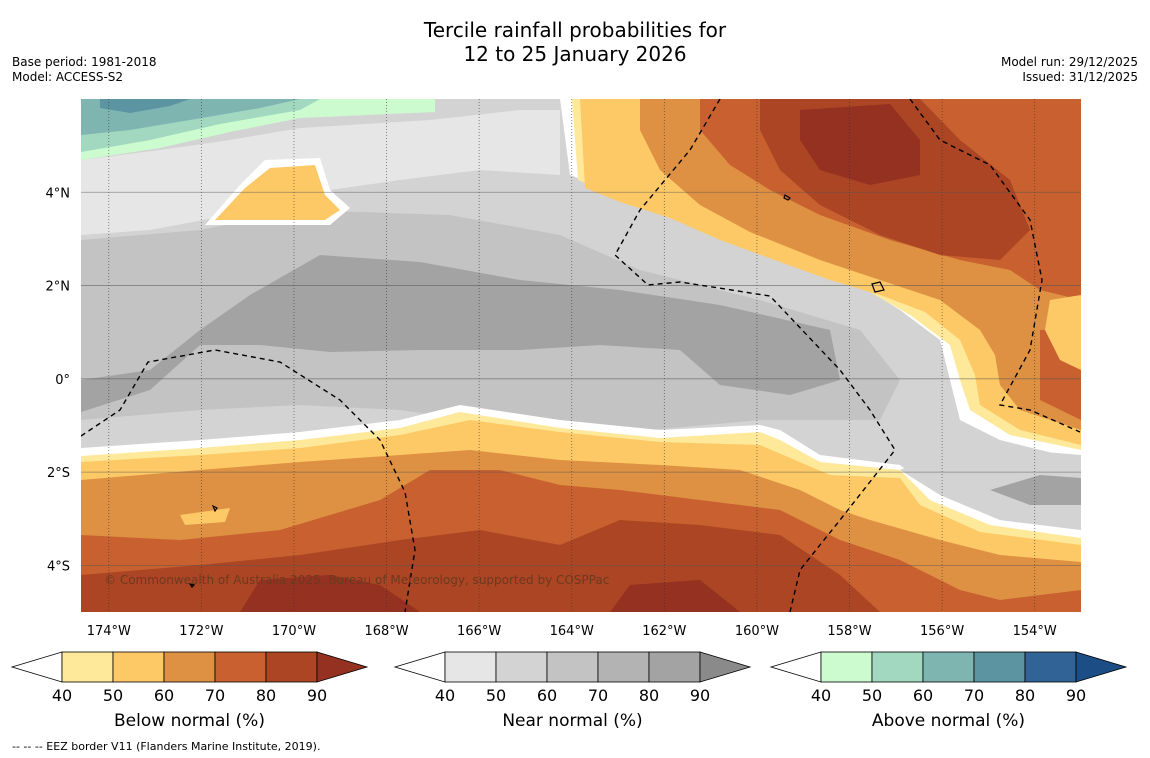 The image size is (1150, 758). I want to click on model-run: Model run: 29/12/2025, so click(1069, 62).